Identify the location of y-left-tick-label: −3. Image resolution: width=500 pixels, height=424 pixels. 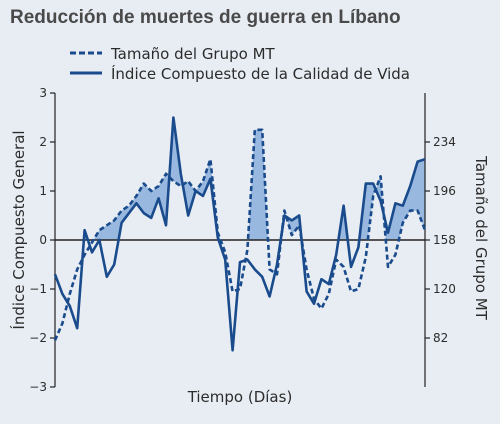
(38, 387).